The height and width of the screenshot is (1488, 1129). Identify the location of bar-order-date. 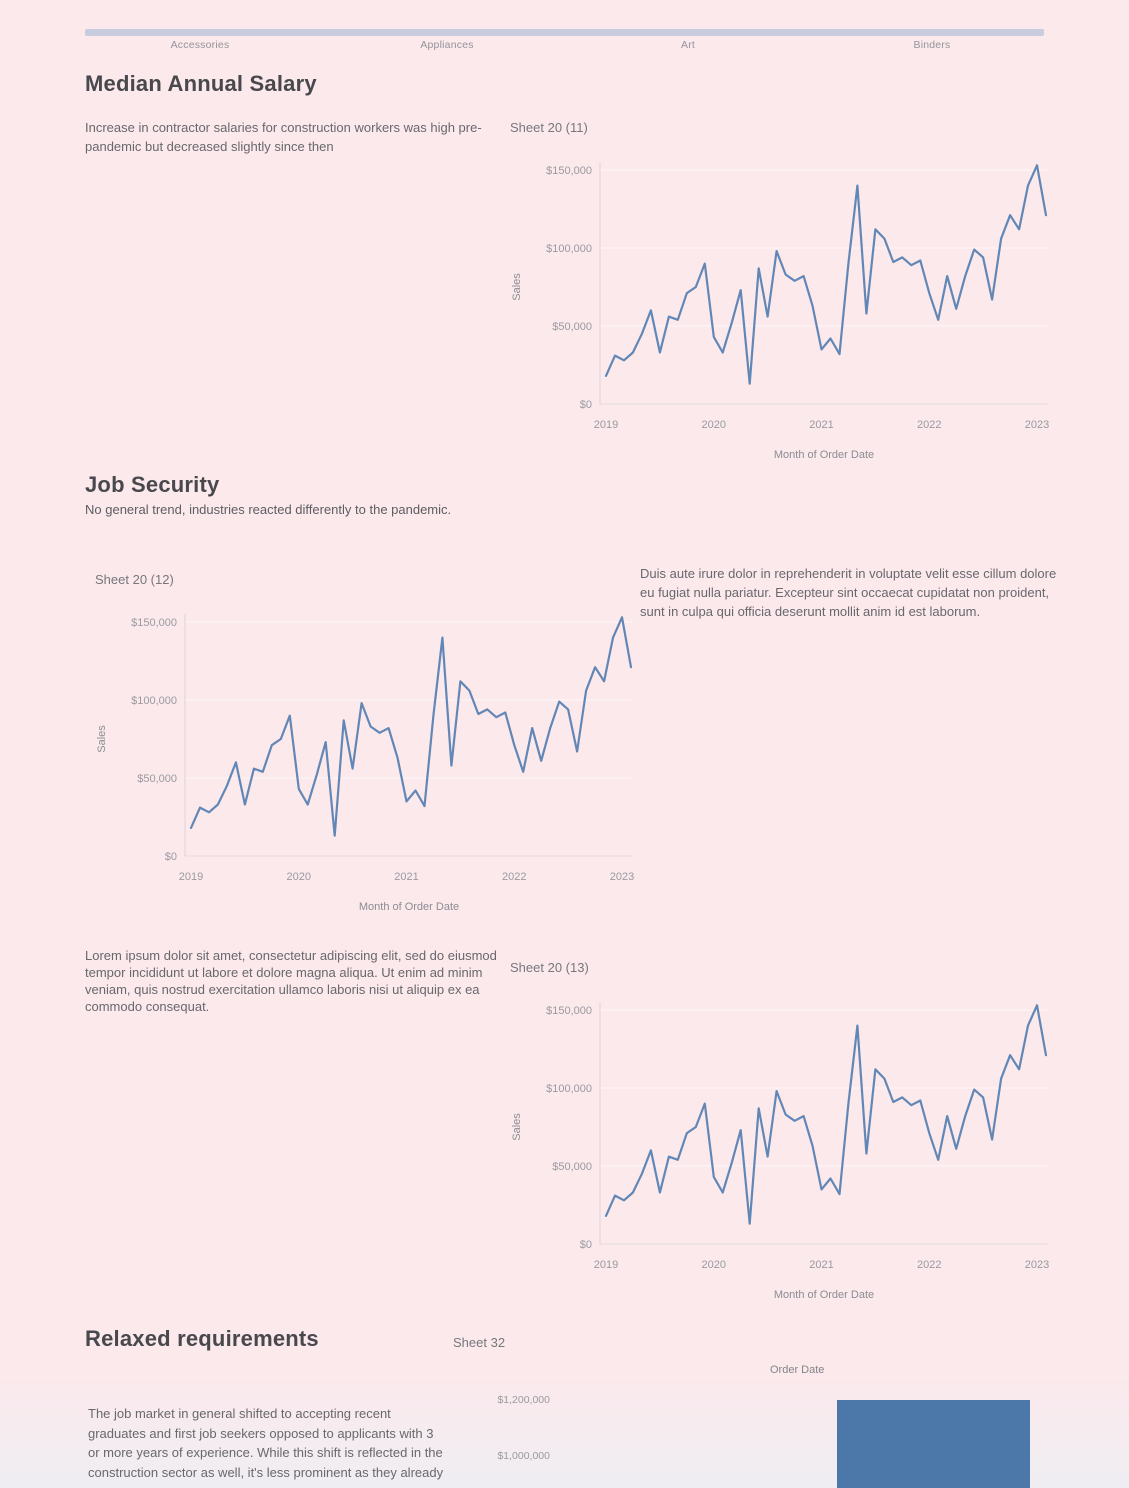
(933, 1444).